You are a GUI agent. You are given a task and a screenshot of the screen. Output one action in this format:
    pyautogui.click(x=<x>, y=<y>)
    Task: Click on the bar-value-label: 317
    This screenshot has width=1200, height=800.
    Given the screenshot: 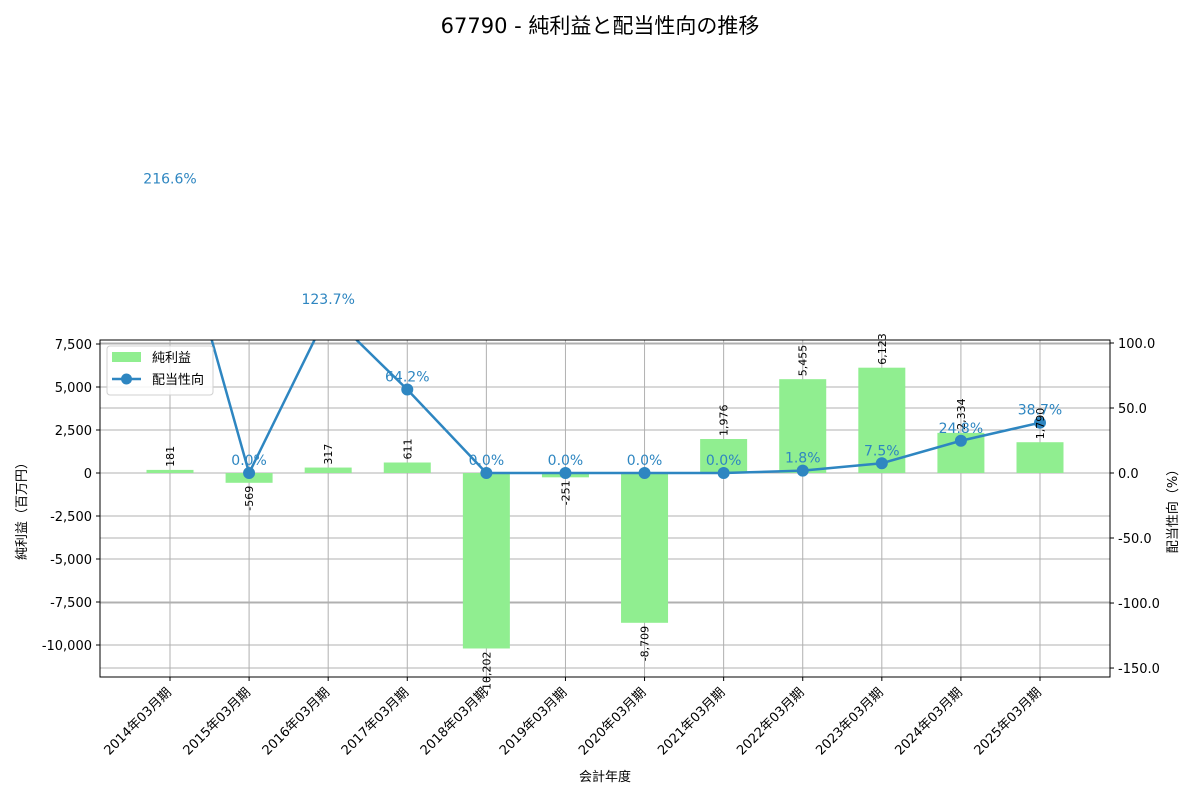 What is the action you would take?
    pyautogui.click(x=328, y=454)
    